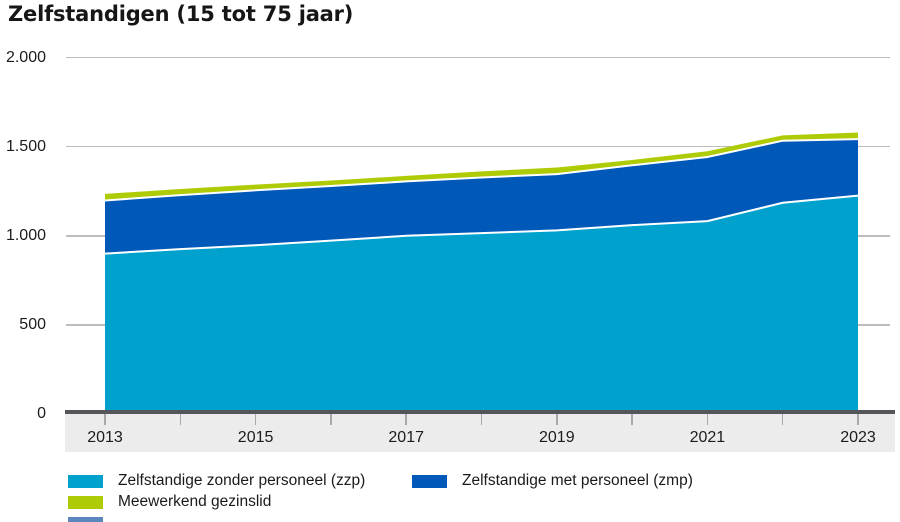  Describe the element at coordinates (25, 146) in the screenshot. I see `y-axis-tick-label: 1.500` at that location.